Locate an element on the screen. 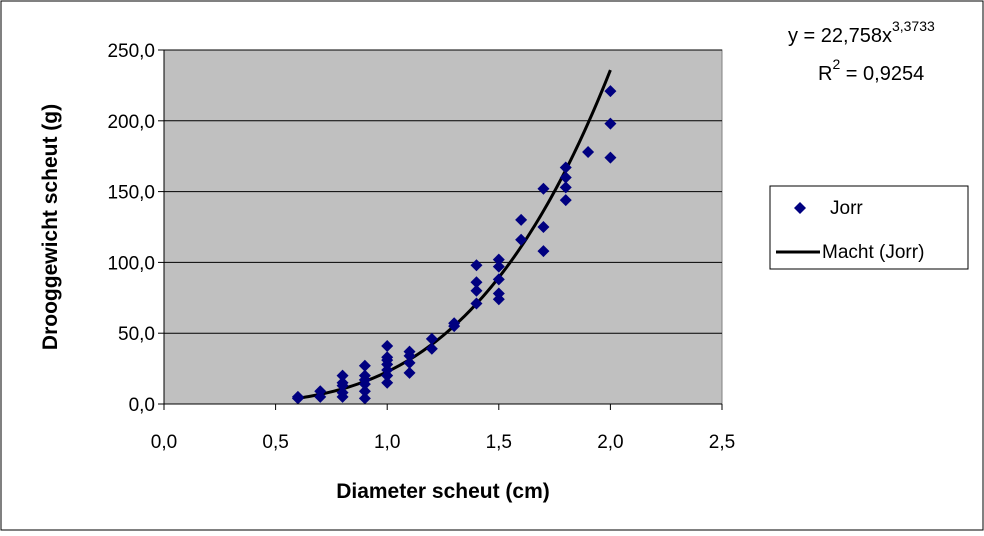 This screenshot has height=536, width=984. x-tick-label: 2,0 is located at coordinates (610, 442).